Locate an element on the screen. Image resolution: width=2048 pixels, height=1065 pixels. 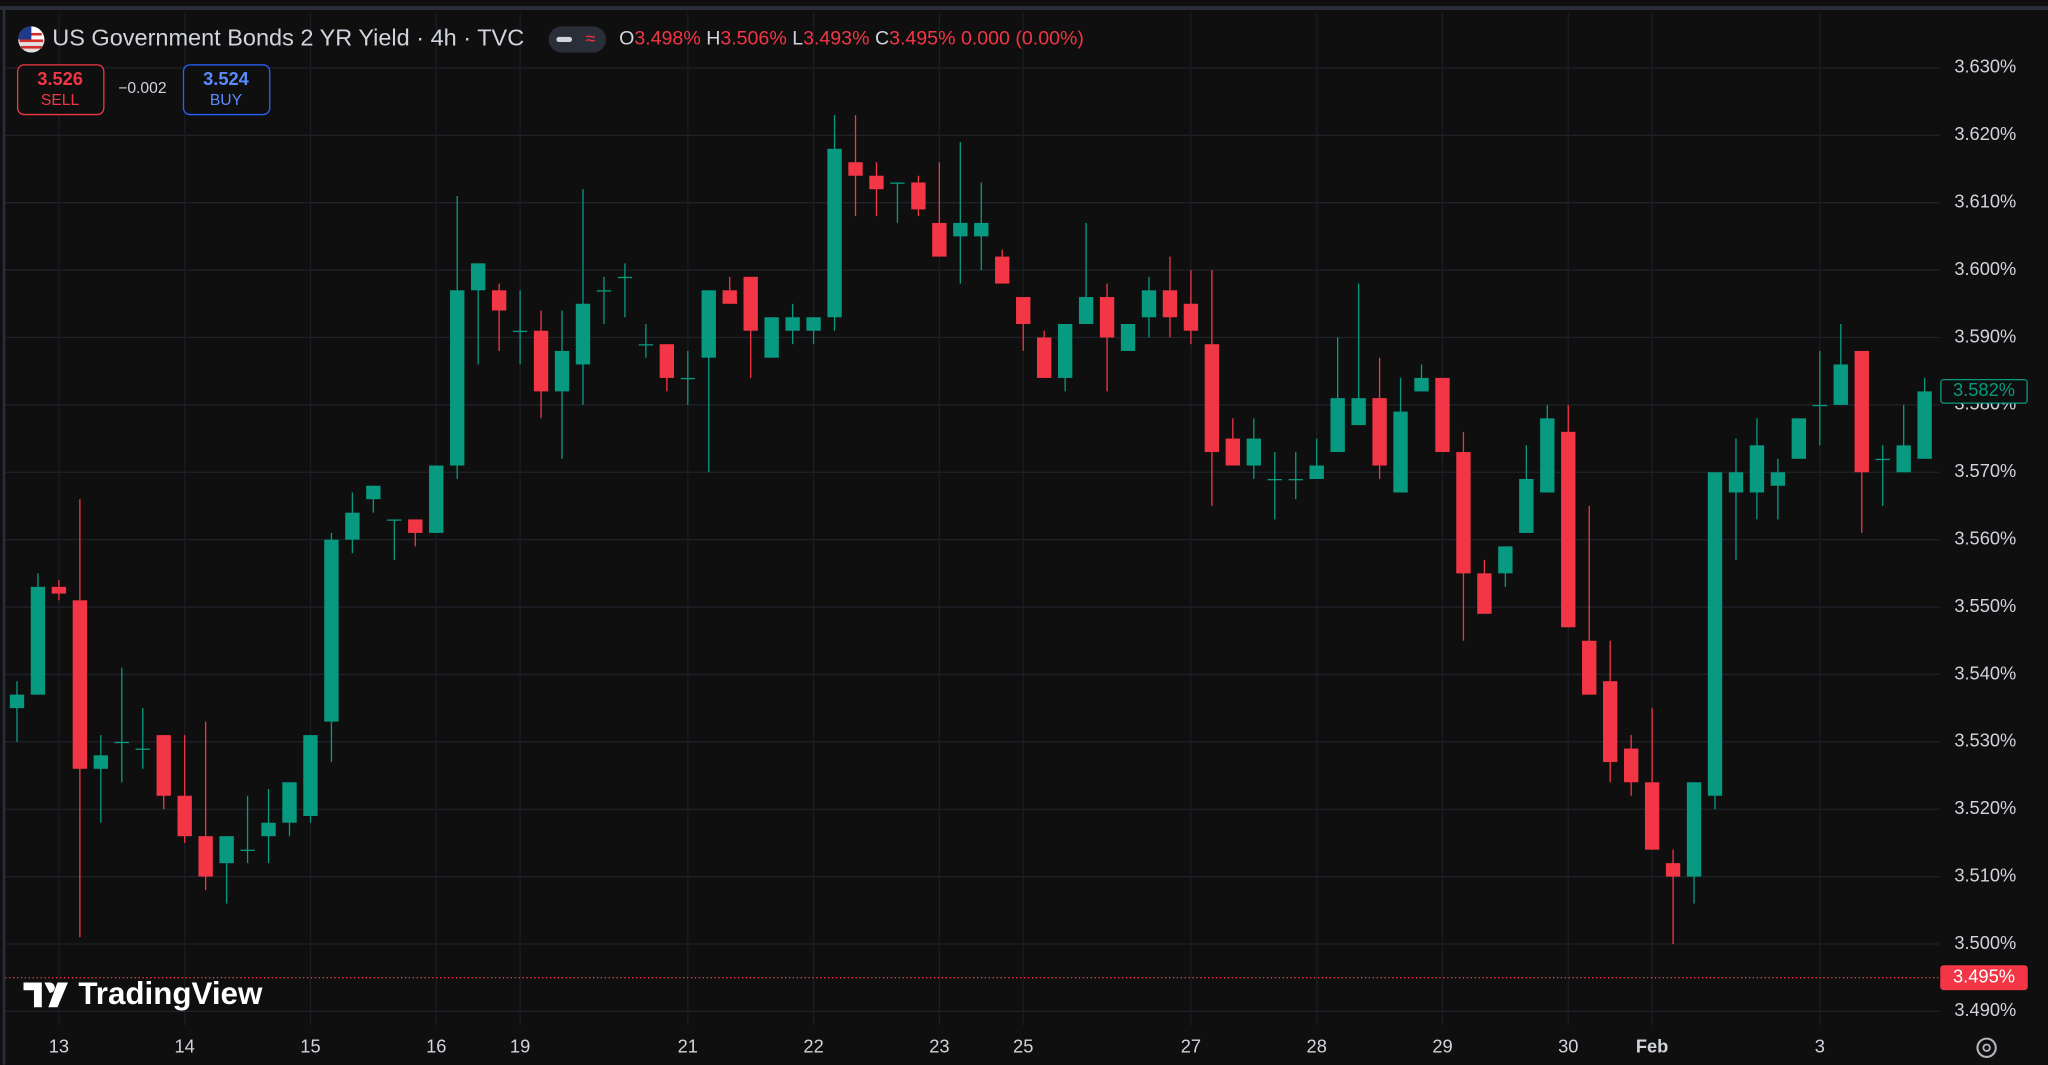
x-tick-label: 16 is located at coordinates (436, 1046).